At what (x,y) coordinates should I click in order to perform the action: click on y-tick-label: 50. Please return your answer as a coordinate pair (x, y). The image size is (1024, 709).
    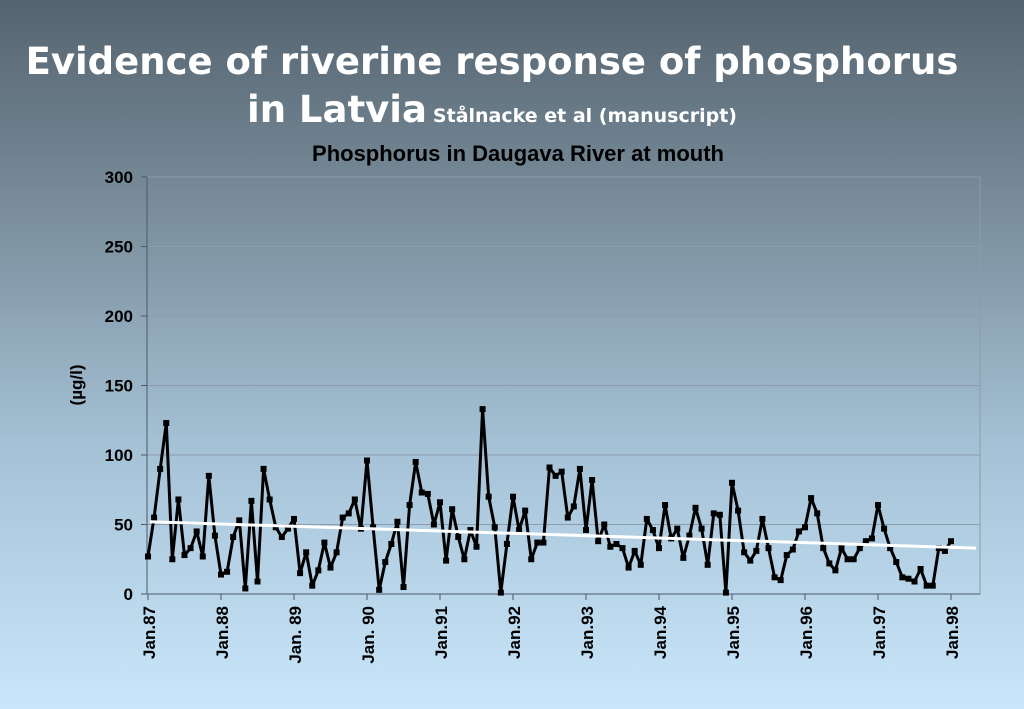
    Looking at the image, I should click on (123, 525).